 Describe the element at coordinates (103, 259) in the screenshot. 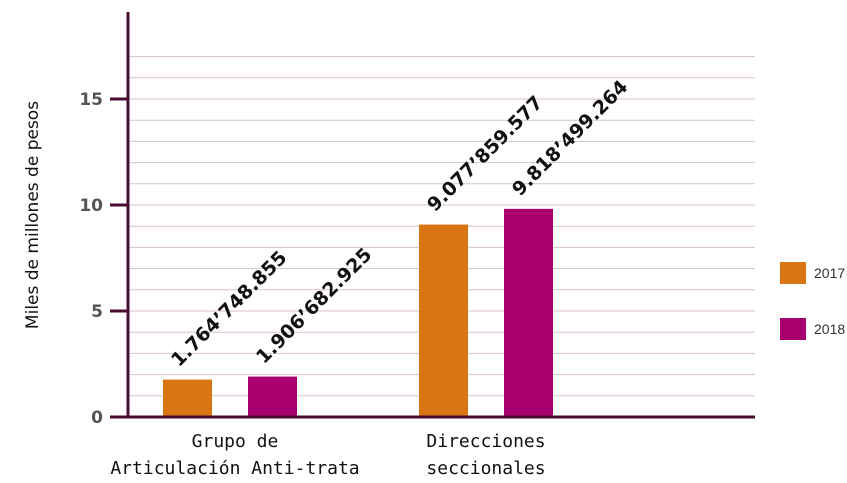

I see `y-ticks: 0 5 10 15` at that location.